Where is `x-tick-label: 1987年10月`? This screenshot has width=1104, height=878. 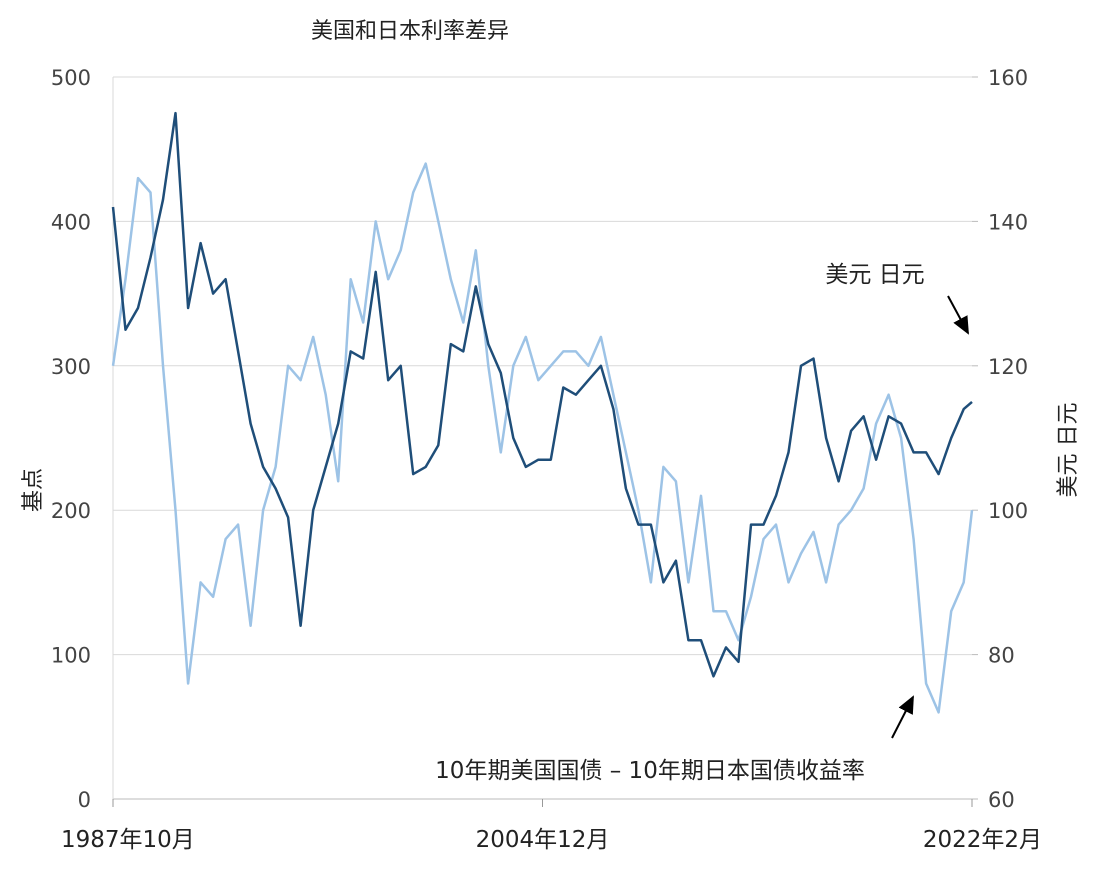
x-tick-label: 1987年10月 is located at coordinates (128, 840).